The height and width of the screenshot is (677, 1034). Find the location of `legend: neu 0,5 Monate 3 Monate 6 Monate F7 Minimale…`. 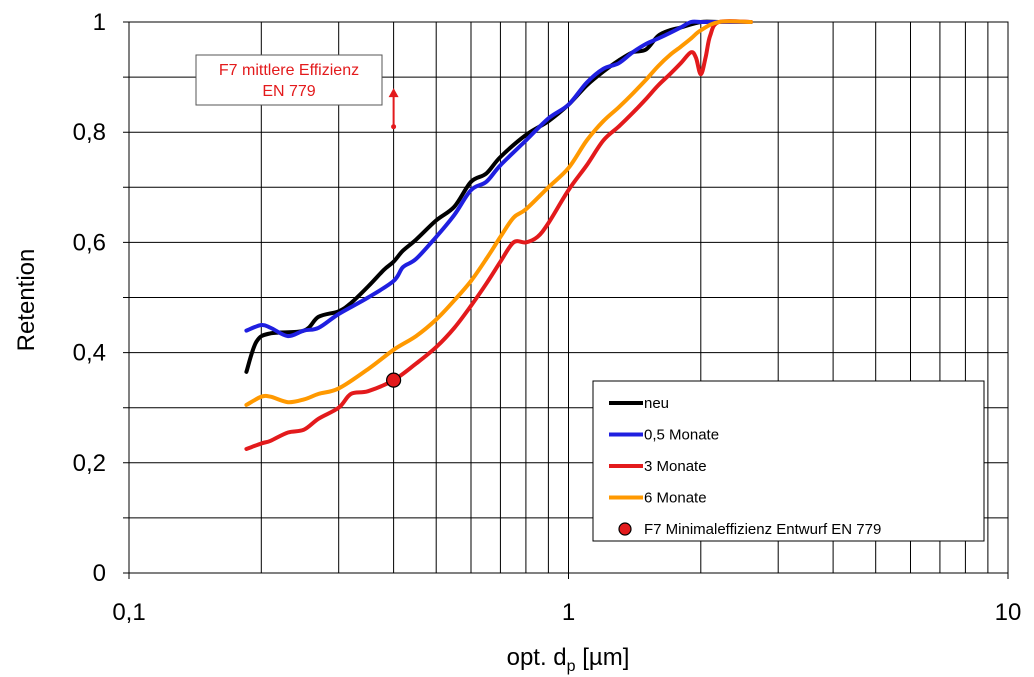

legend: neu 0,5 Monate 3 Monate 6 Monate F7 Minimale… is located at coordinates (788, 461).